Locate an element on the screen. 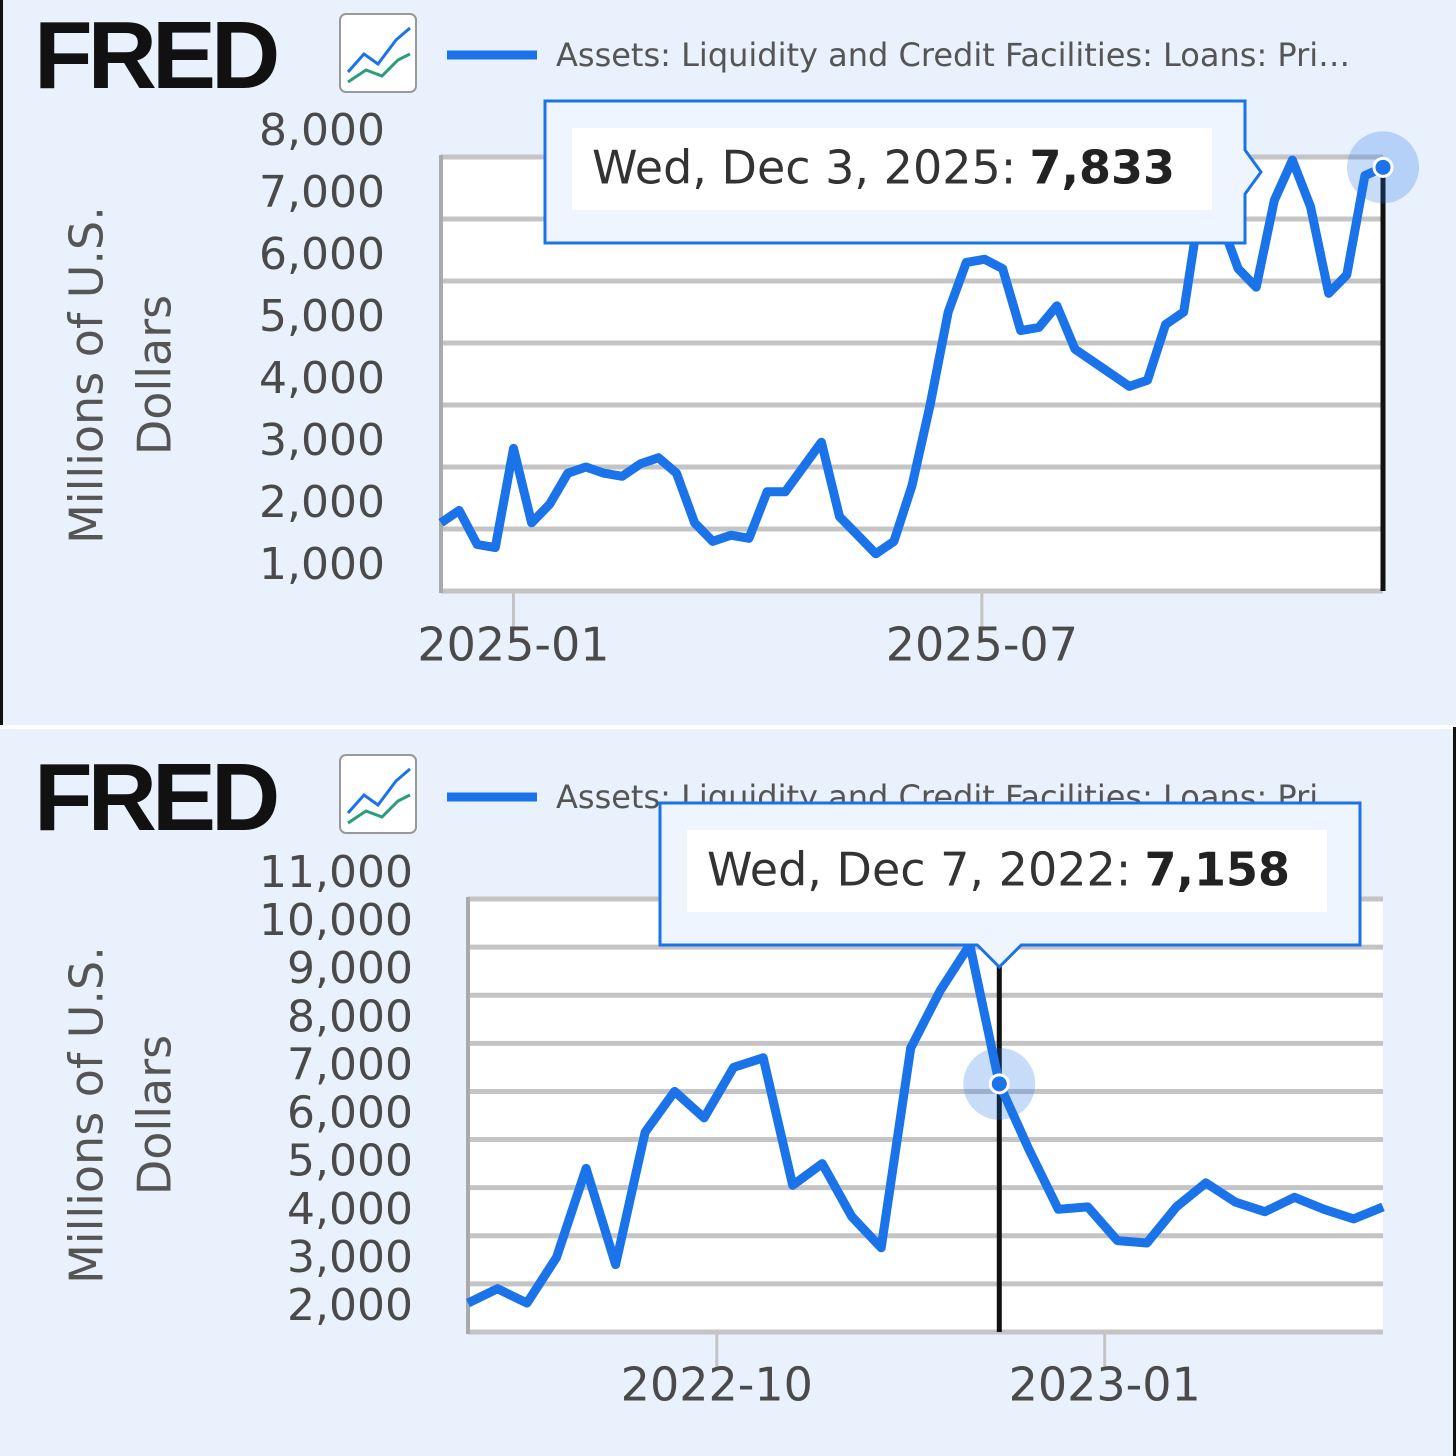 This screenshot has height=1456, width=1456. tooltip-date: Wed, Dec 7, 2022: is located at coordinates (919, 870).